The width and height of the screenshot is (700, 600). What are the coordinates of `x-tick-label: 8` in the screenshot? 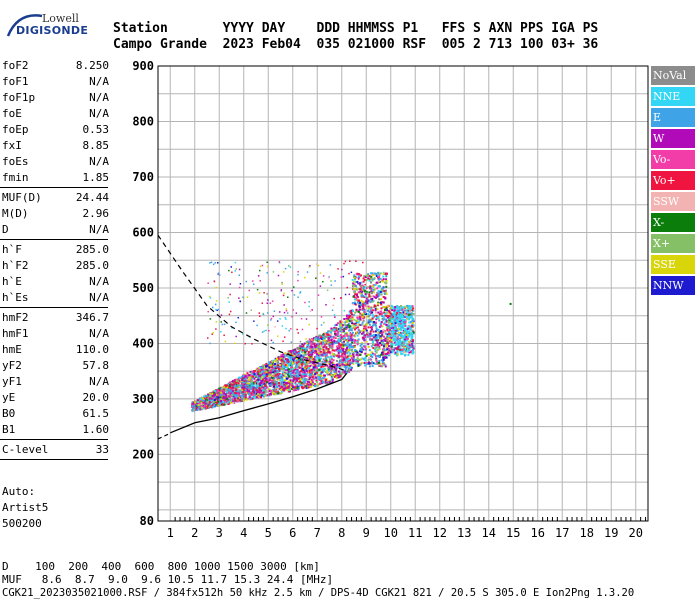 It's located at (341, 533).